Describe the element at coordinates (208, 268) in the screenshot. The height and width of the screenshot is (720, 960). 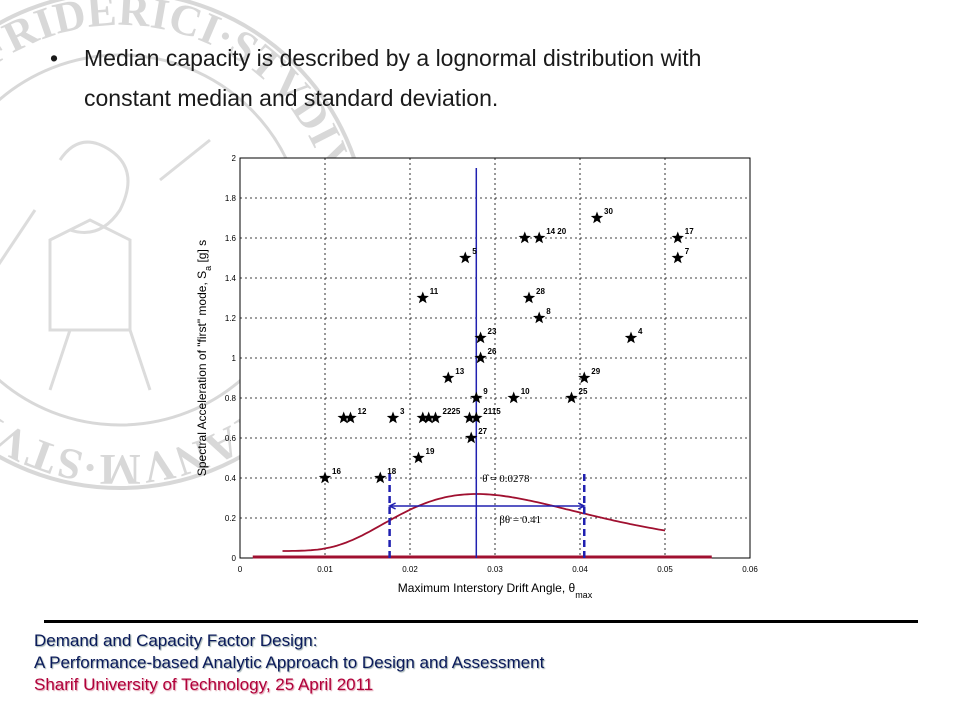
I see `y-axis-label-subscript: a` at that location.